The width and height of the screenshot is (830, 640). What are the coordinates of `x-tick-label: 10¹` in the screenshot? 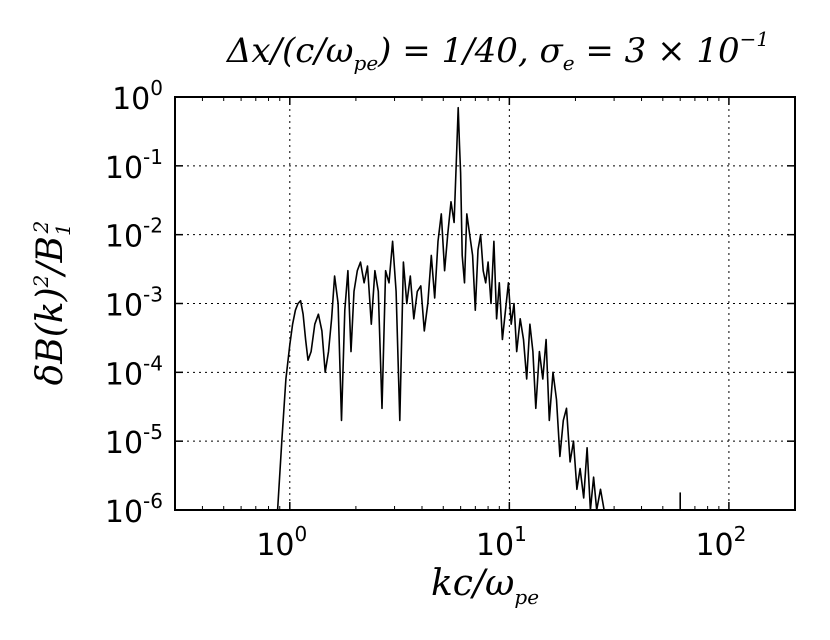 It's located at (501, 542).